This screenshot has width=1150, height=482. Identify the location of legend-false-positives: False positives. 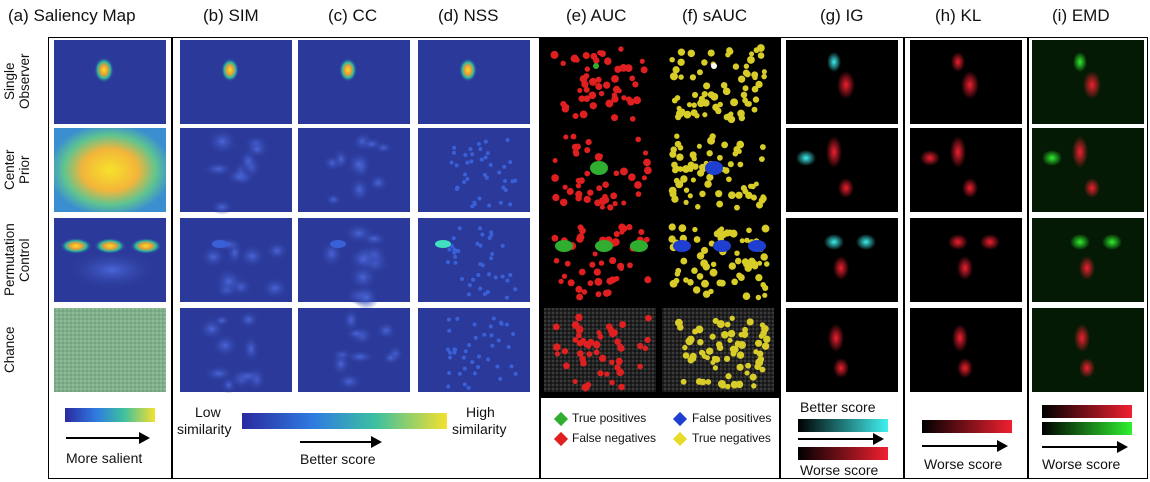
(732, 418).